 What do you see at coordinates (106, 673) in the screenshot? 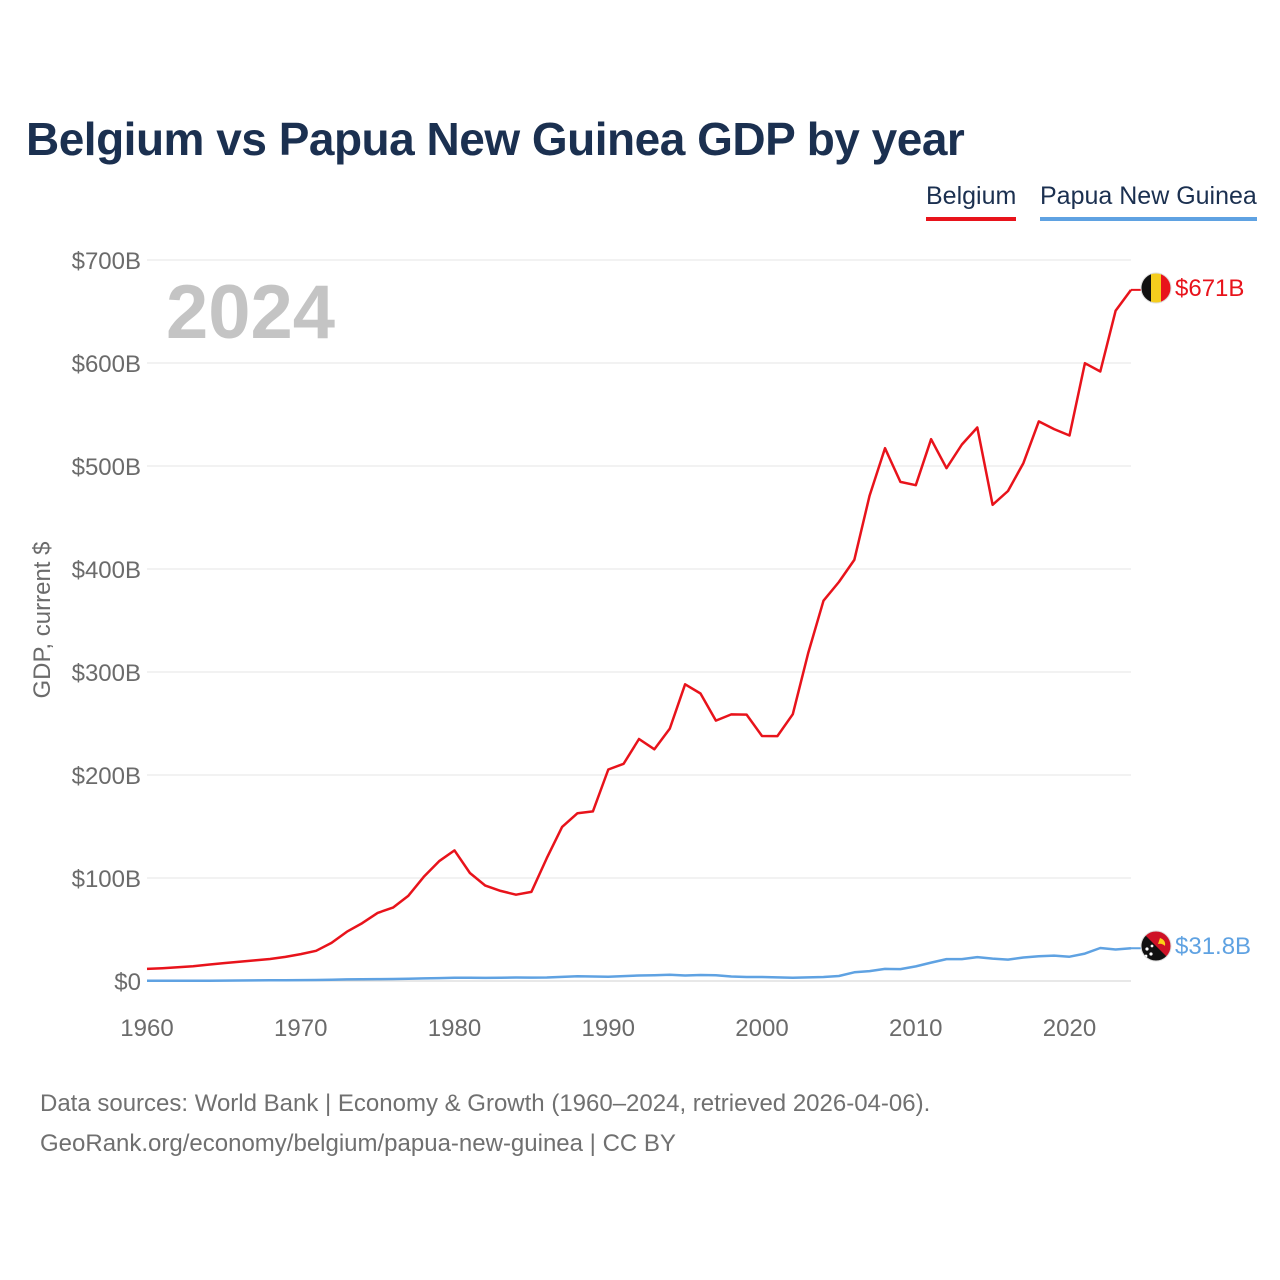
I see `y-tick-label: $300B` at bounding box center [106, 673].